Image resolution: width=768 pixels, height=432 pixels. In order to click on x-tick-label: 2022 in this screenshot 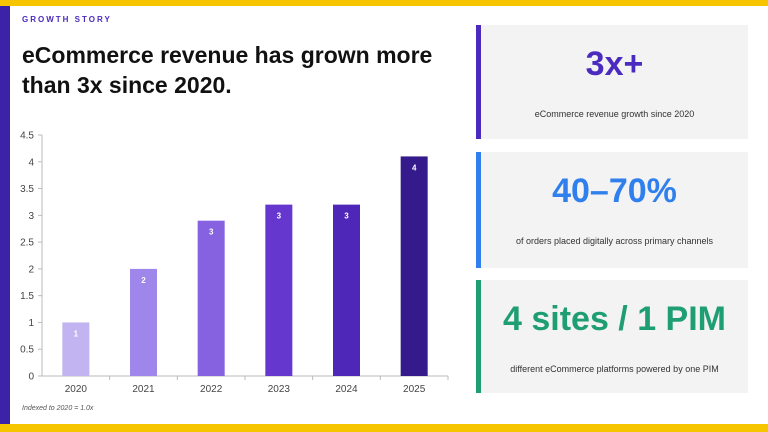, I will do `click(211, 389)`.